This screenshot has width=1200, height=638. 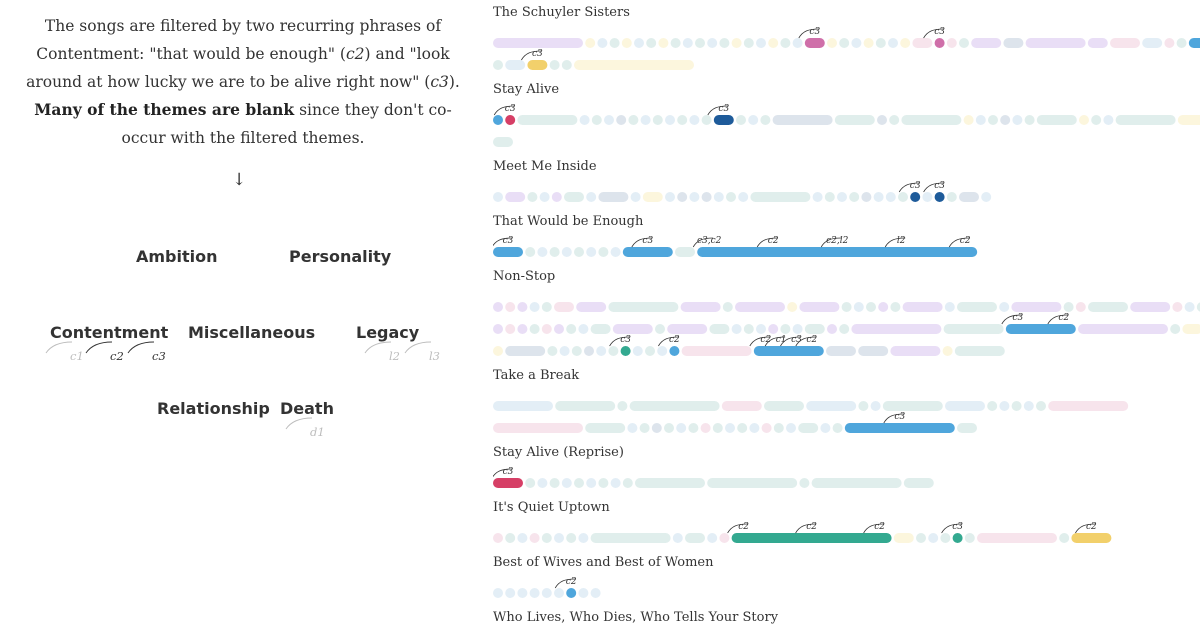 I want to click on song-title: Stay Alive, so click(x=526, y=89).